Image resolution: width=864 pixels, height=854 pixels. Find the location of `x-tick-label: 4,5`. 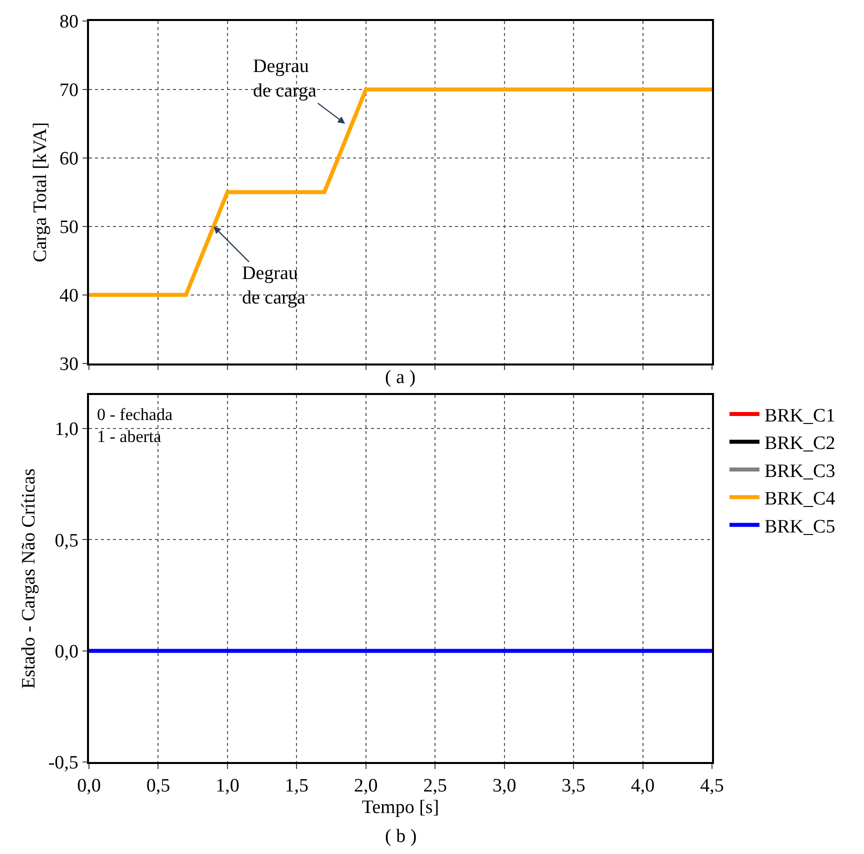

x-tick-label: 4,5 is located at coordinates (712, 786).